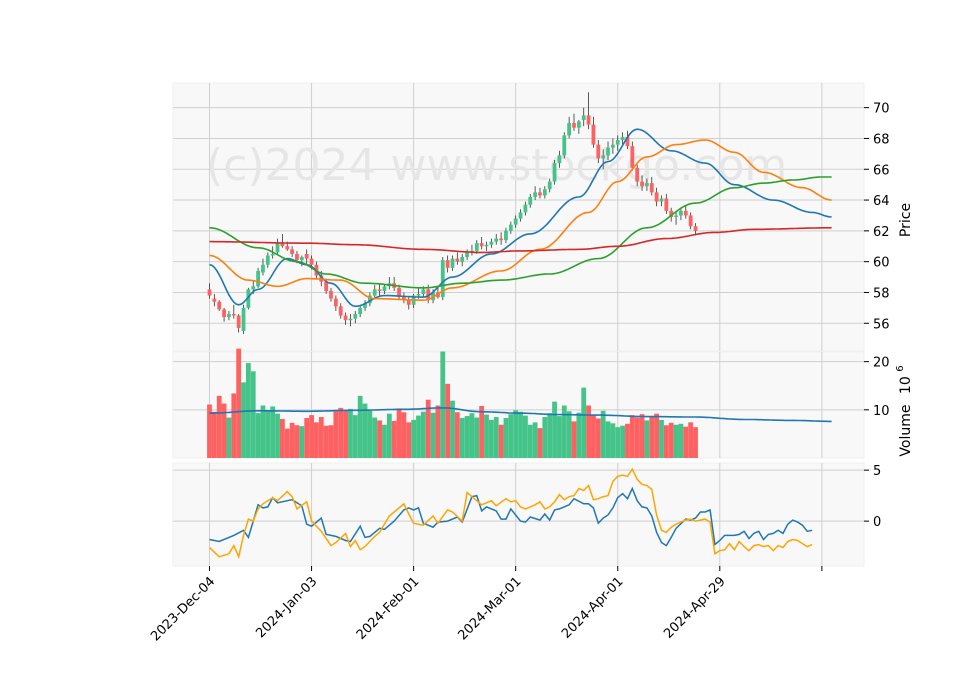 This screenshot has width=960, height=690. Describe the element at coordinates (881, 201) in the screenshot. I see `price-y-tick-label: 64` at that location.